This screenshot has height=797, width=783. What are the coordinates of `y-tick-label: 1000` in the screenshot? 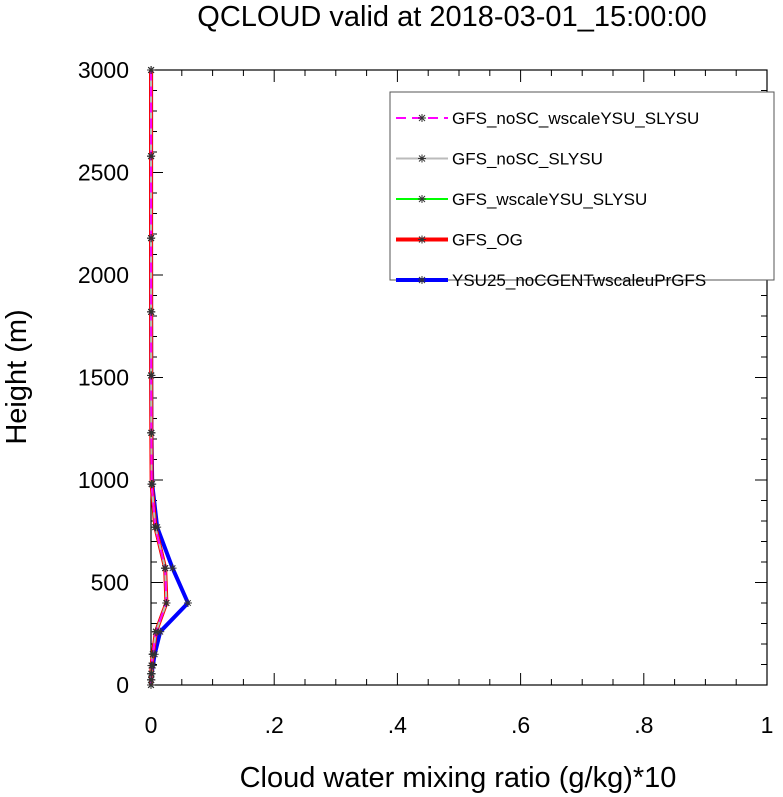 It's located at (103, 480).